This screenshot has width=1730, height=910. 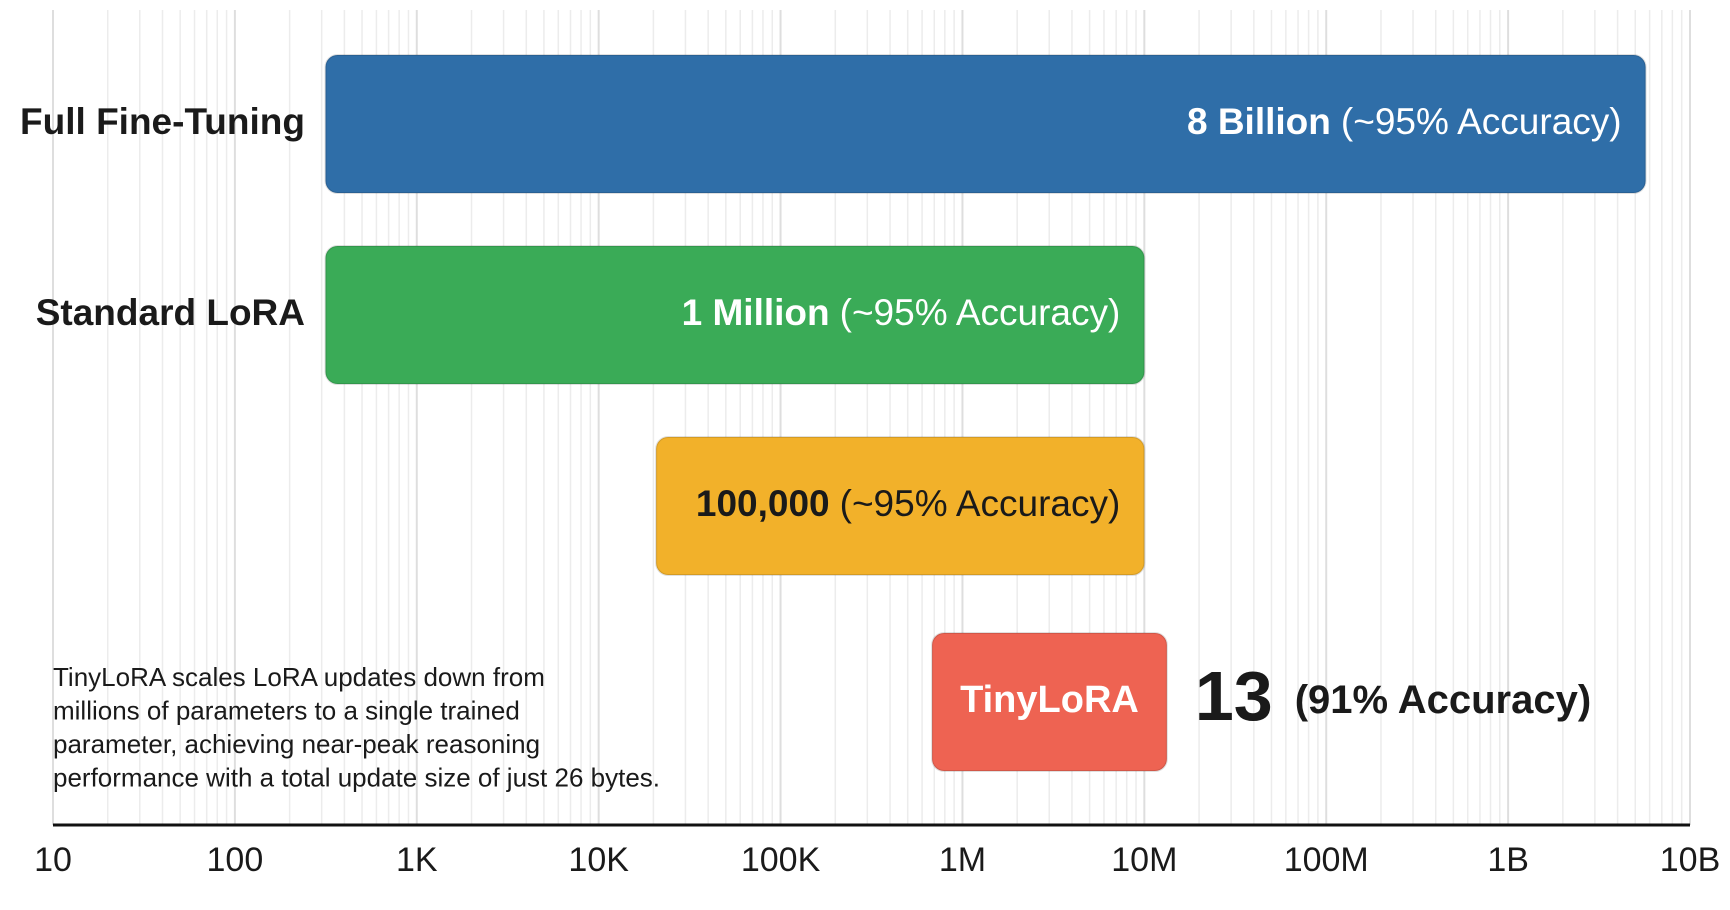 I want to click on value-label: 100,000 (~95% Accuracy), so click(x=908, y=503).